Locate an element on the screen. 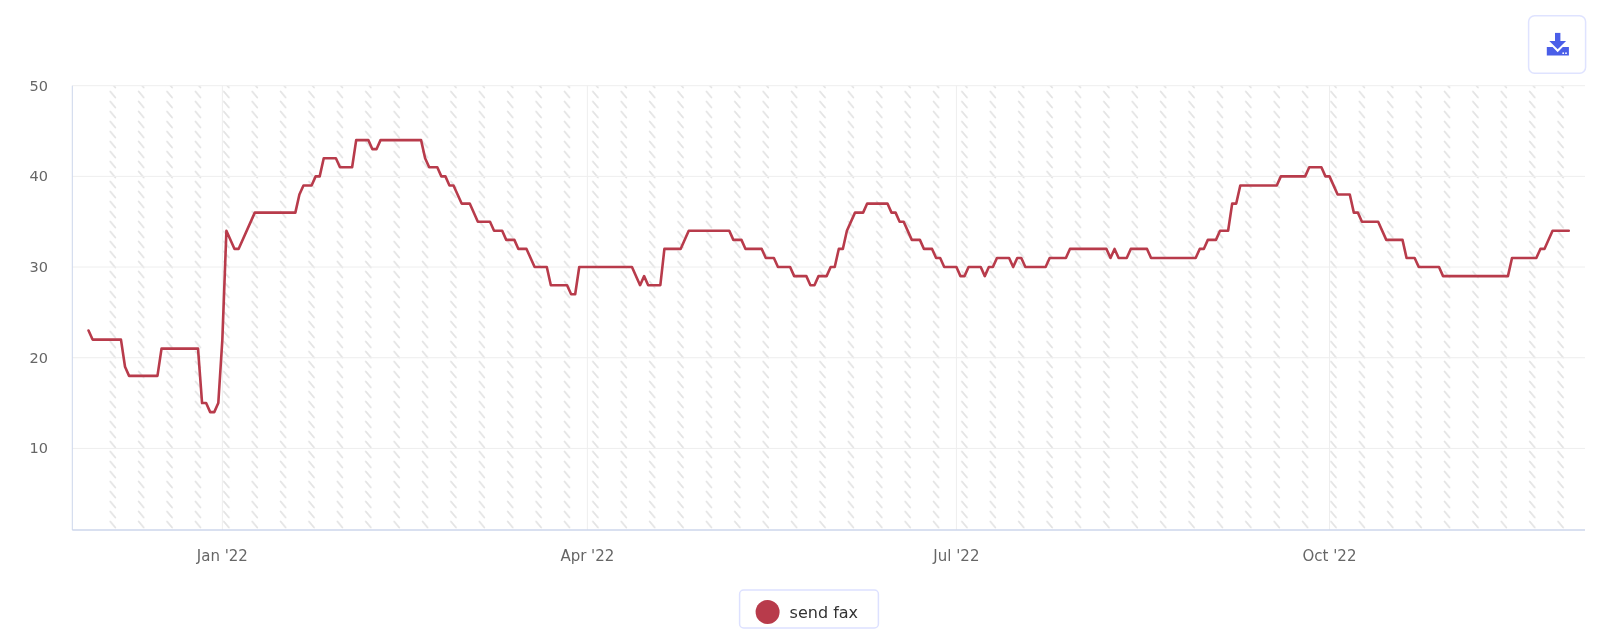 This screenshot has width=1618, height=642. x-tick-label: Jan '22 is located at coordinates (221, 556).